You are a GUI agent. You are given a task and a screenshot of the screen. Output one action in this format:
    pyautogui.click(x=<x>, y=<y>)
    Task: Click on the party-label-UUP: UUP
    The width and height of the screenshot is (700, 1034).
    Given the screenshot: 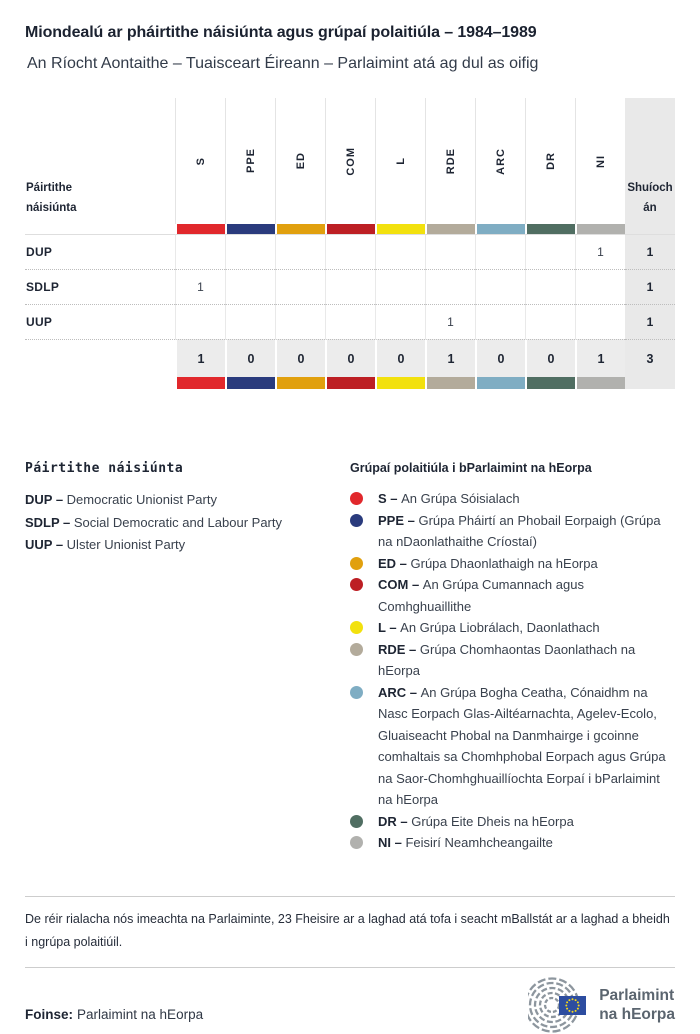 What is the action you would take?
    pyautogui.click(x=100, y=321)
    